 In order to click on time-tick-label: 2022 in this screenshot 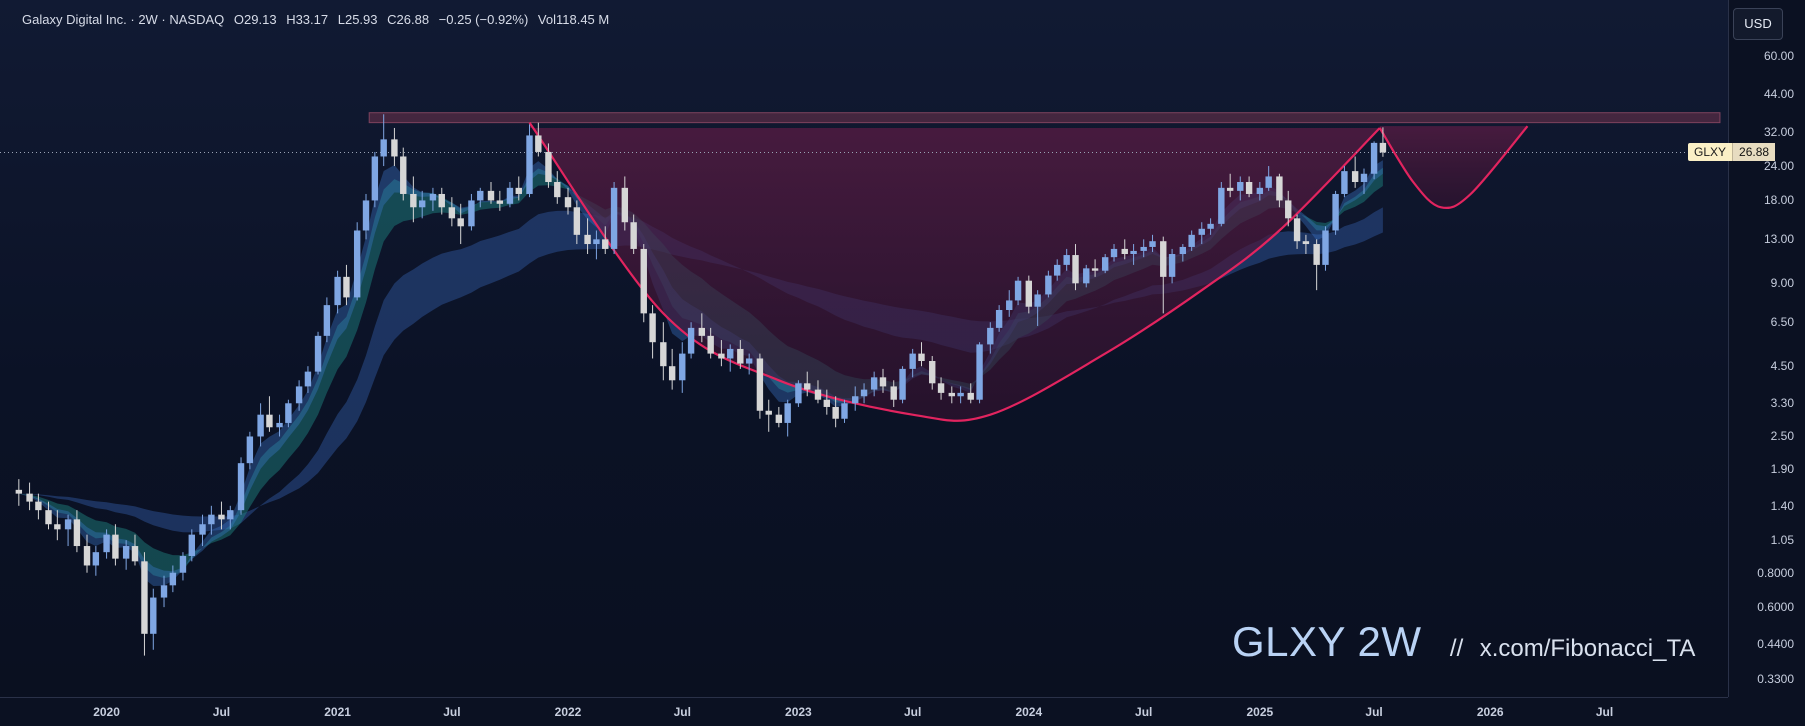, I will do `click(568, 712)`.